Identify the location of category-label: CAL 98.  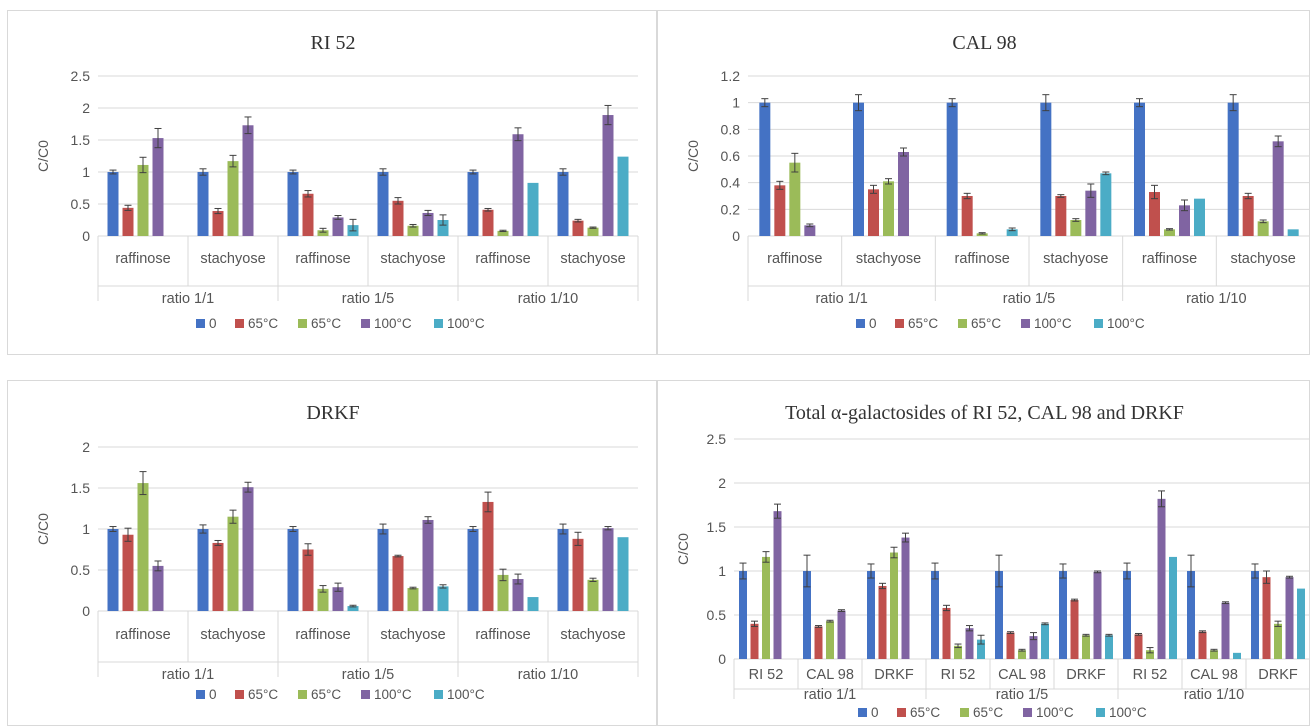
(830, 675).